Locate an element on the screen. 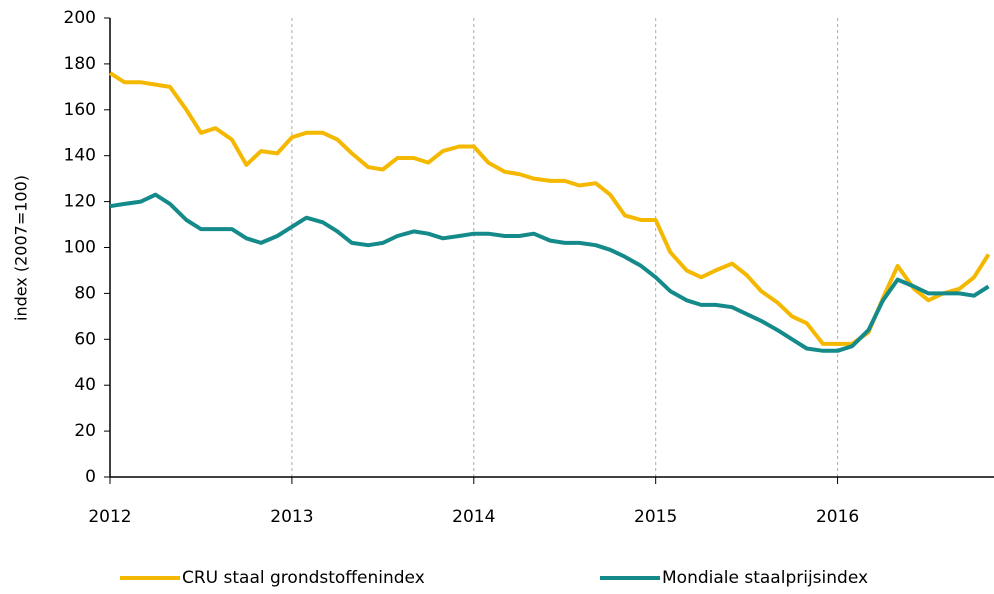  y-tick-label: 120 is located at coordinates (80, 202).